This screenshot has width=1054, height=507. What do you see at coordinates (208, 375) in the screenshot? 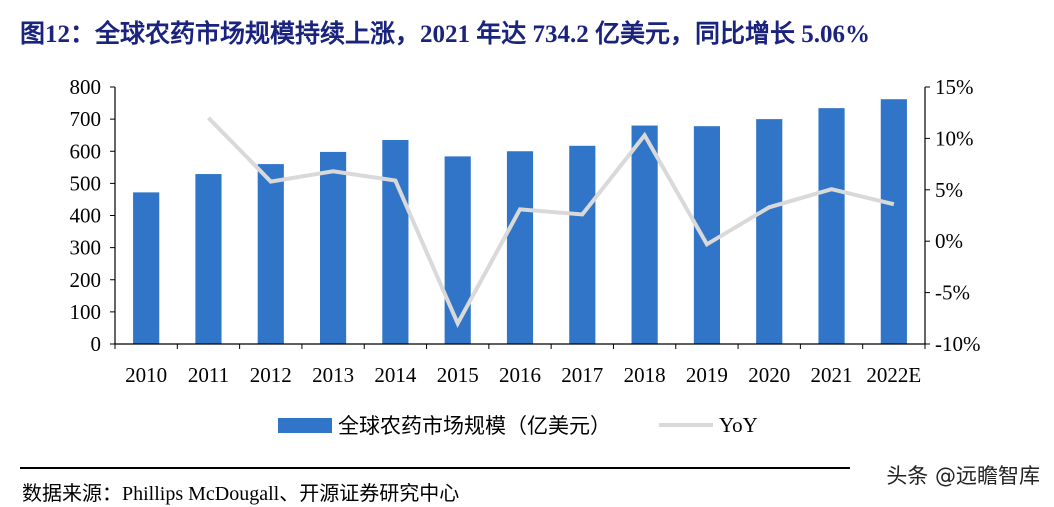
I see `x-tick-label: 2011` at bounding box center [208, 375].